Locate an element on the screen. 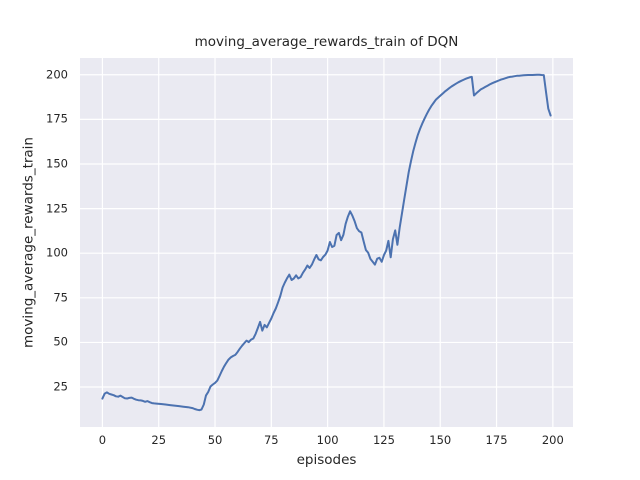 Image resolution: width=640 pixels, height=480 pixels. y-tick-label: 125 is located at coordinates (57, 208).